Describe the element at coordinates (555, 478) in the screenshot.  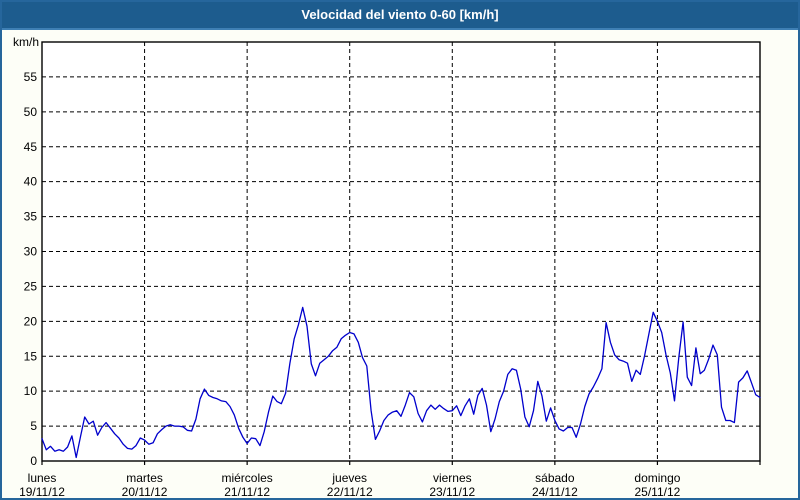
I see `x-day-name-label: sábado` at that location.